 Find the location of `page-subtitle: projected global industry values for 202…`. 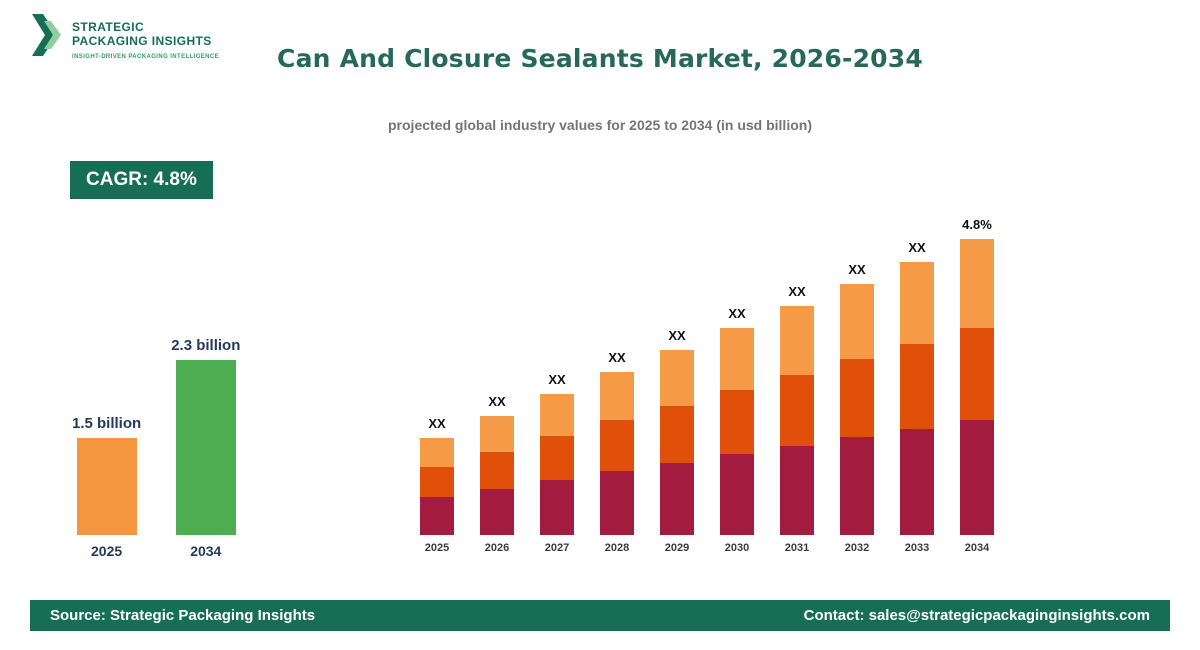

page-subtitle: projected global industry values for 202… is located at coordinates (600, 125).